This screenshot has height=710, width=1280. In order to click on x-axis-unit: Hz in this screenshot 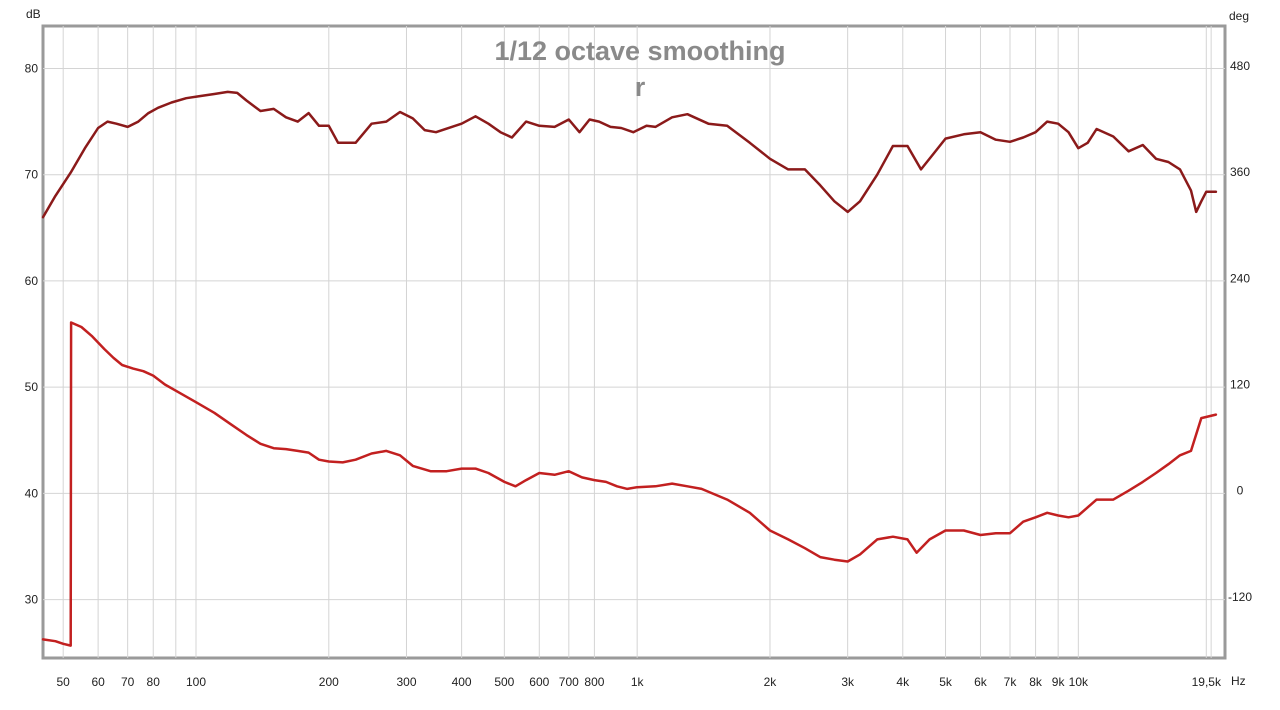, I will do `click(1238, 681)`.